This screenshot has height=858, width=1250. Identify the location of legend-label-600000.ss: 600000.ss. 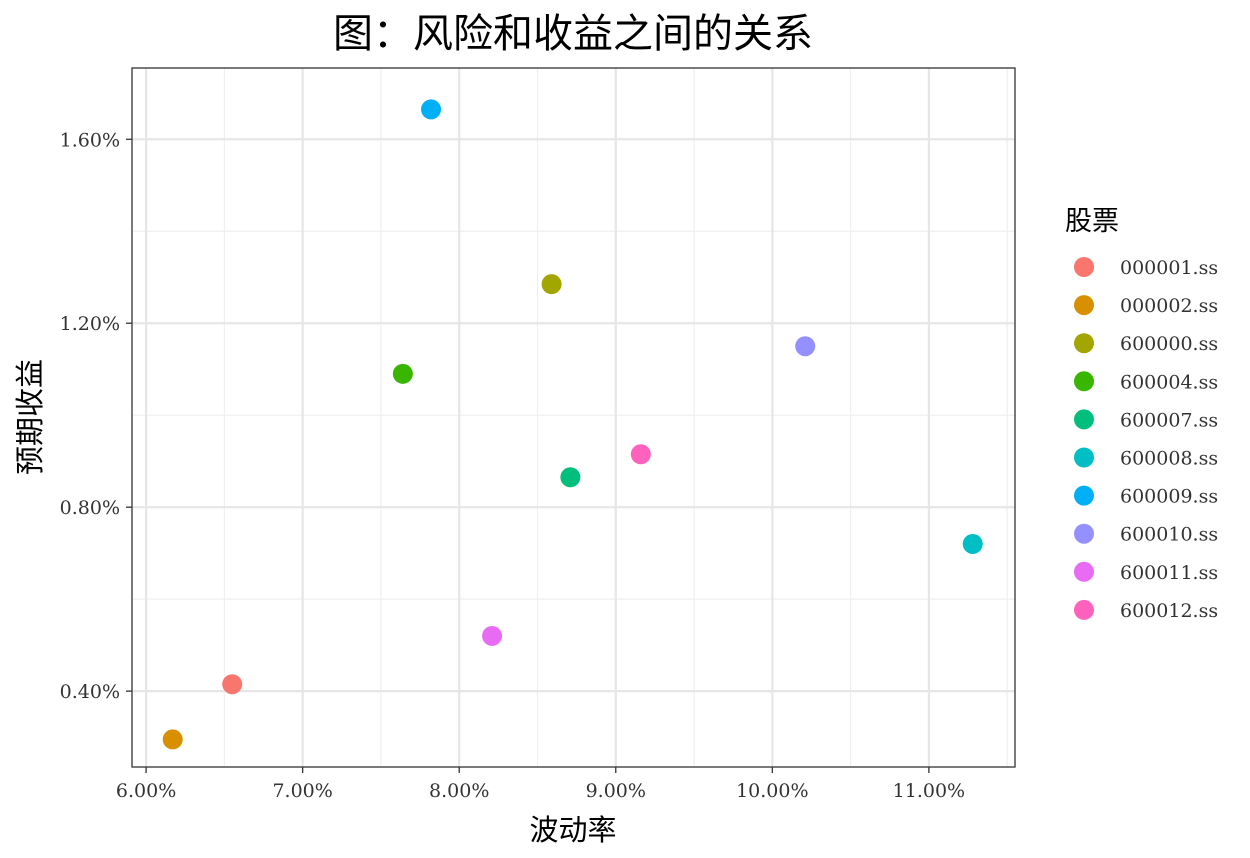
(1169, 344).